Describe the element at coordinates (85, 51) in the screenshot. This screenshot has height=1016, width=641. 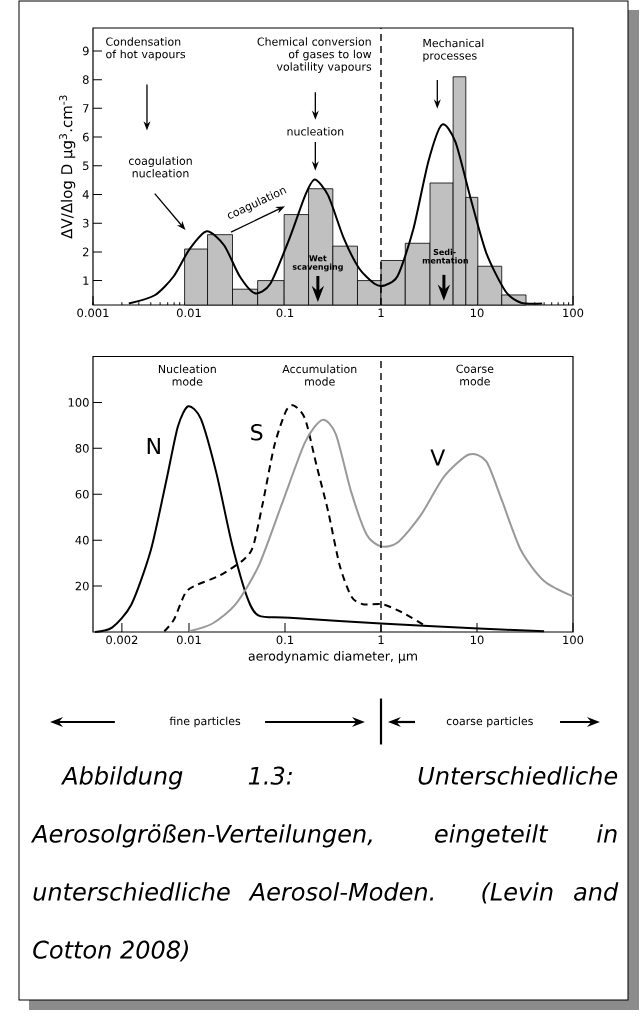
I see `y-tick-label: 9` at that location.